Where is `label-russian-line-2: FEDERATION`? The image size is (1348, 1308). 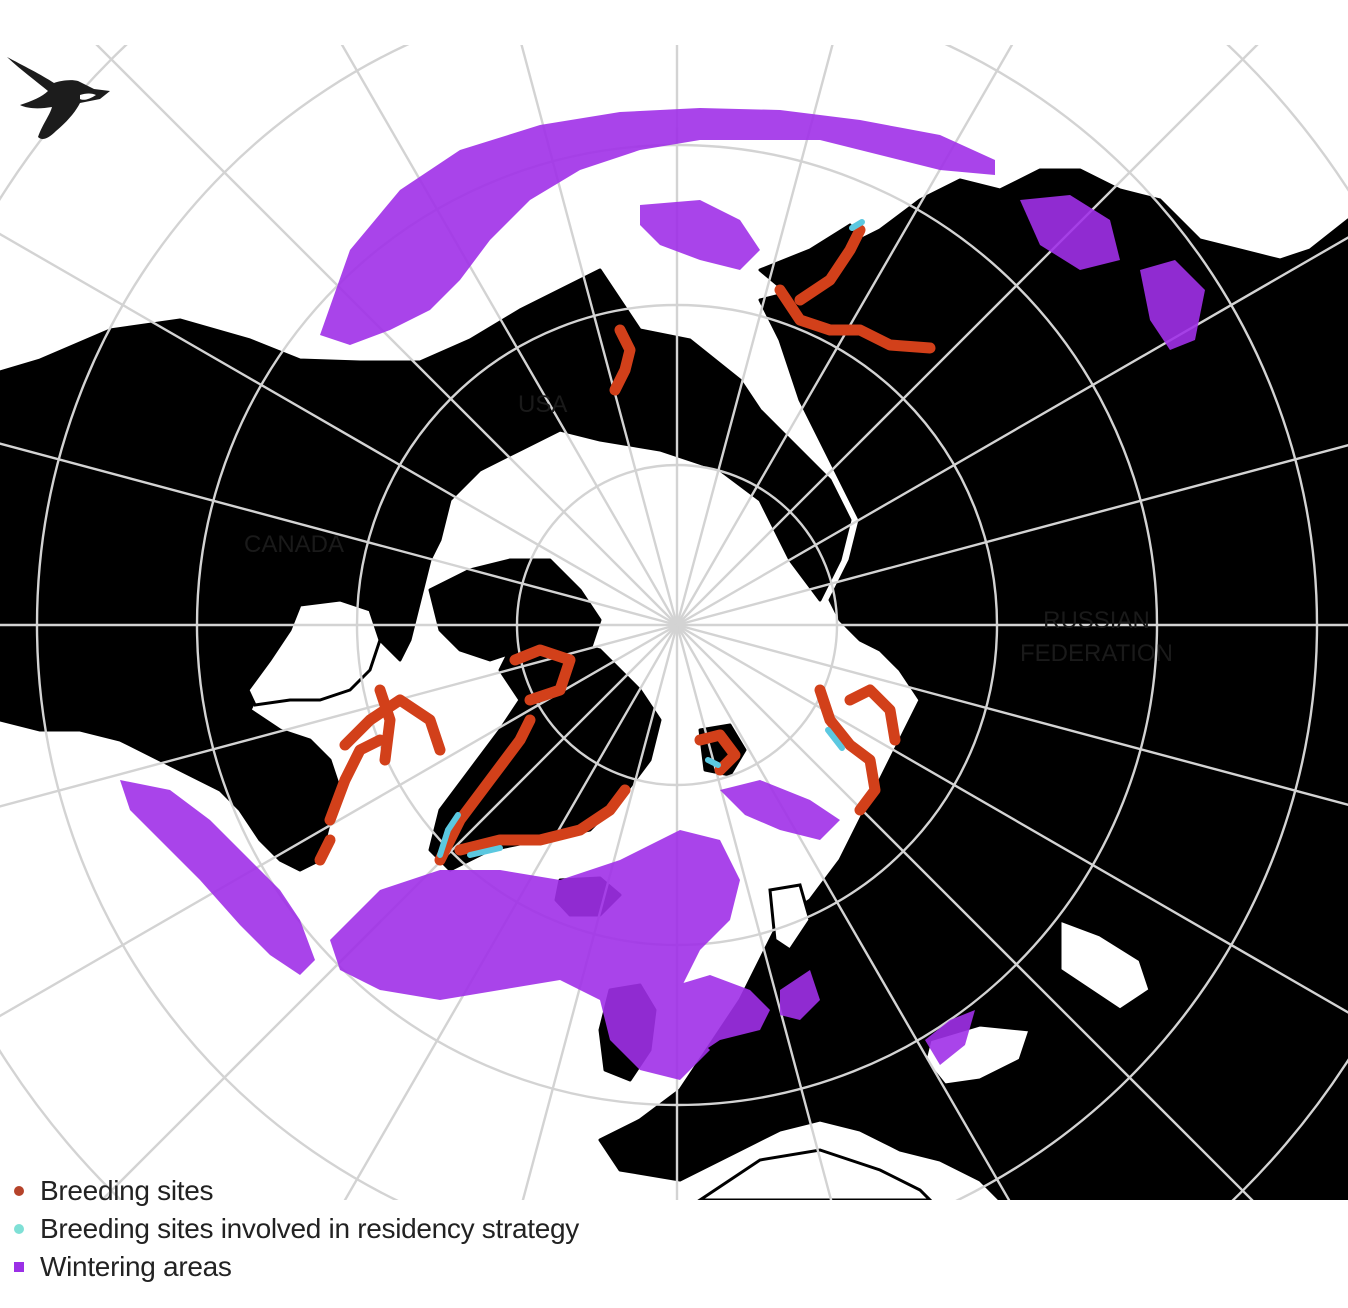 label-russian-line-2: FEDERATION is located at coordinates (1096, 653).